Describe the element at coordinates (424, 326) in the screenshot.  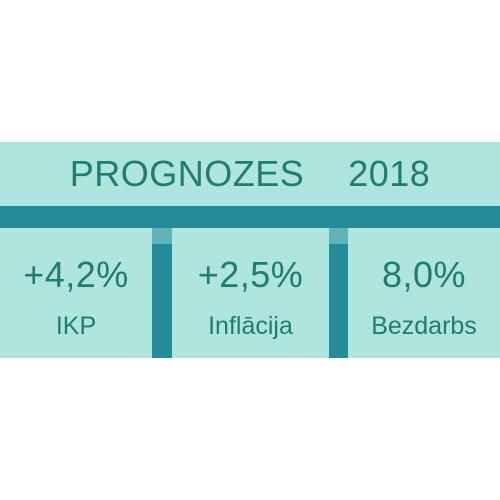
I see `unemployment-label: Bezdarbs` at that location.